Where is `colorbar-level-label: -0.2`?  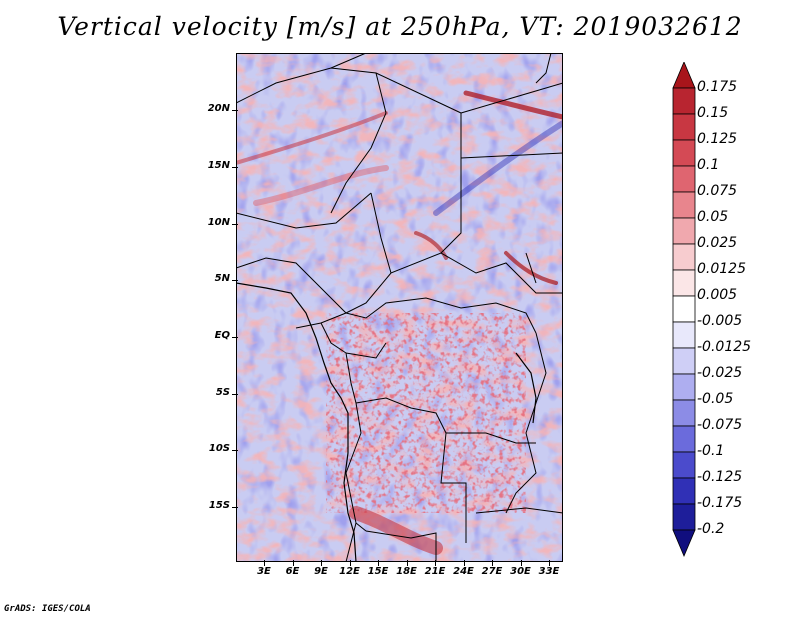
colorbar-level-label: -0.2 is located at coordinates (711, 529).